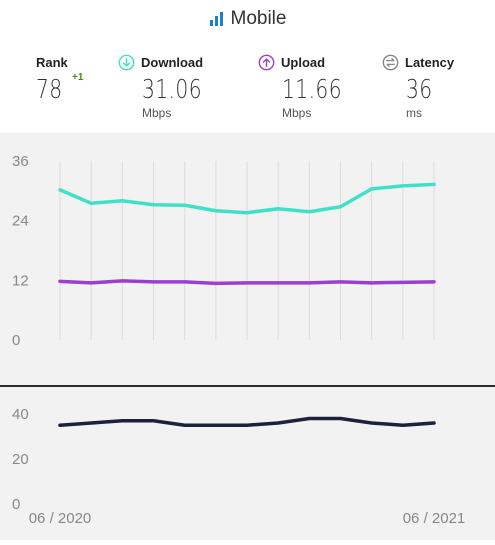 This screenshot has width=495, height=545. I want to click on exchange-arrows-circle-icon, so click(390, 62).